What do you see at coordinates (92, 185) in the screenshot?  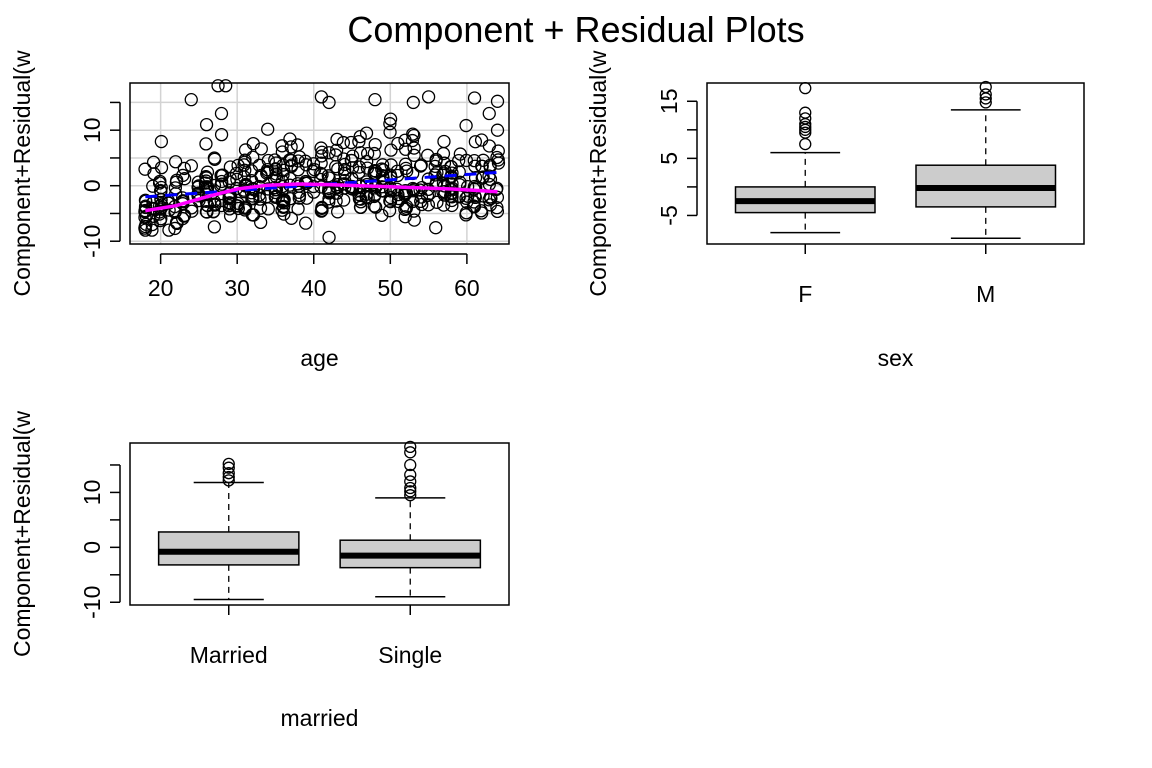 I see `y-tick-label: 0` at bounding box center [92, 185].